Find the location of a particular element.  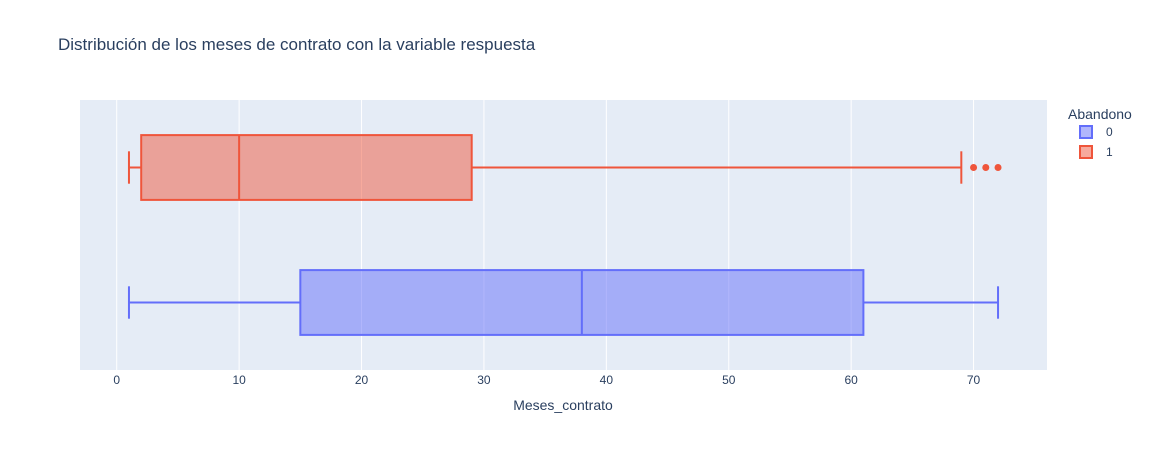

x-tick-label-10: 10 is located at coordinates (239, 380).